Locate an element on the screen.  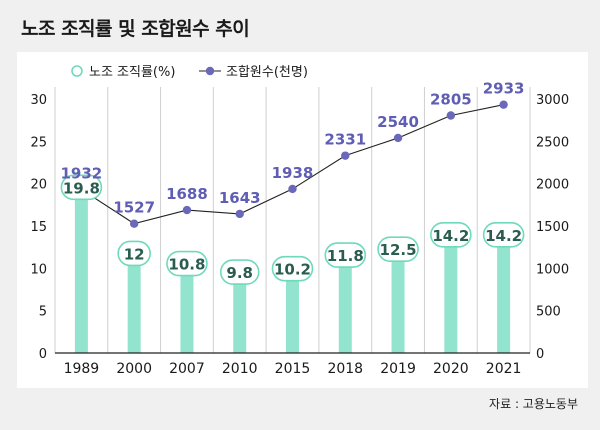
bar-value-label: 10.2 is located at coordinates (292, 270).